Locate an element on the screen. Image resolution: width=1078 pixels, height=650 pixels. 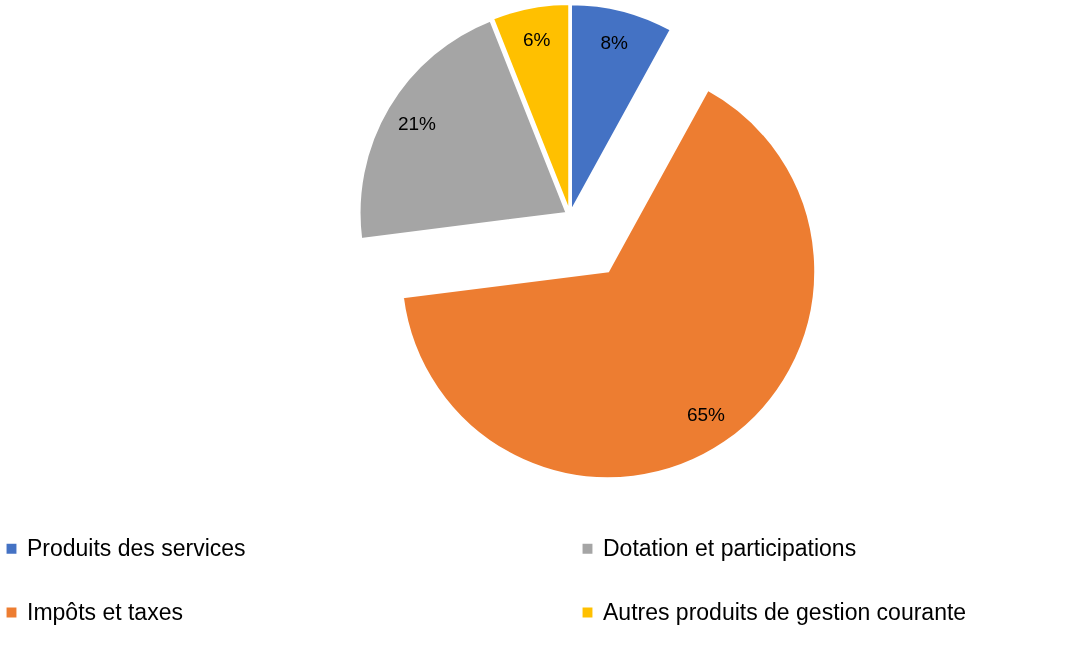
legend-label: Dotation et participations is located at coordinates (730, 547).